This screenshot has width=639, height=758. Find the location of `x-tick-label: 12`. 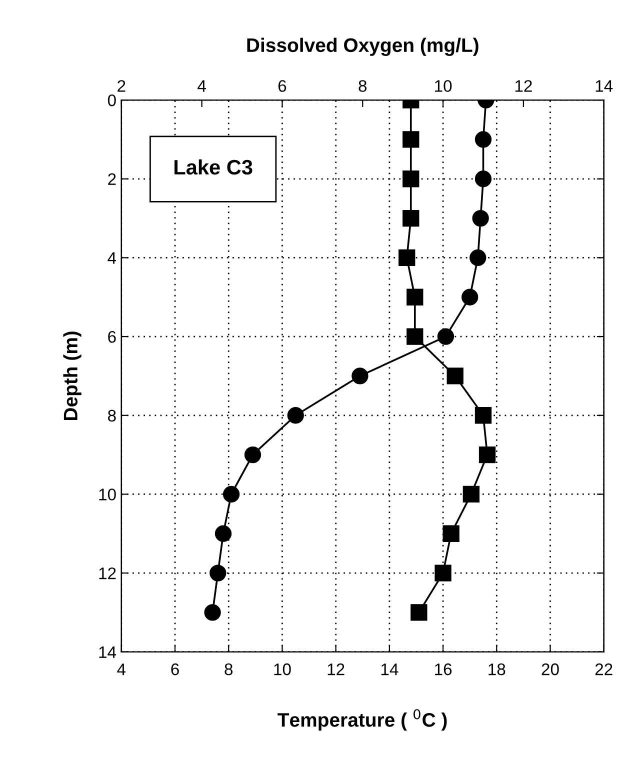

x-tick-label: 12 is located at coordinates (336, 669).